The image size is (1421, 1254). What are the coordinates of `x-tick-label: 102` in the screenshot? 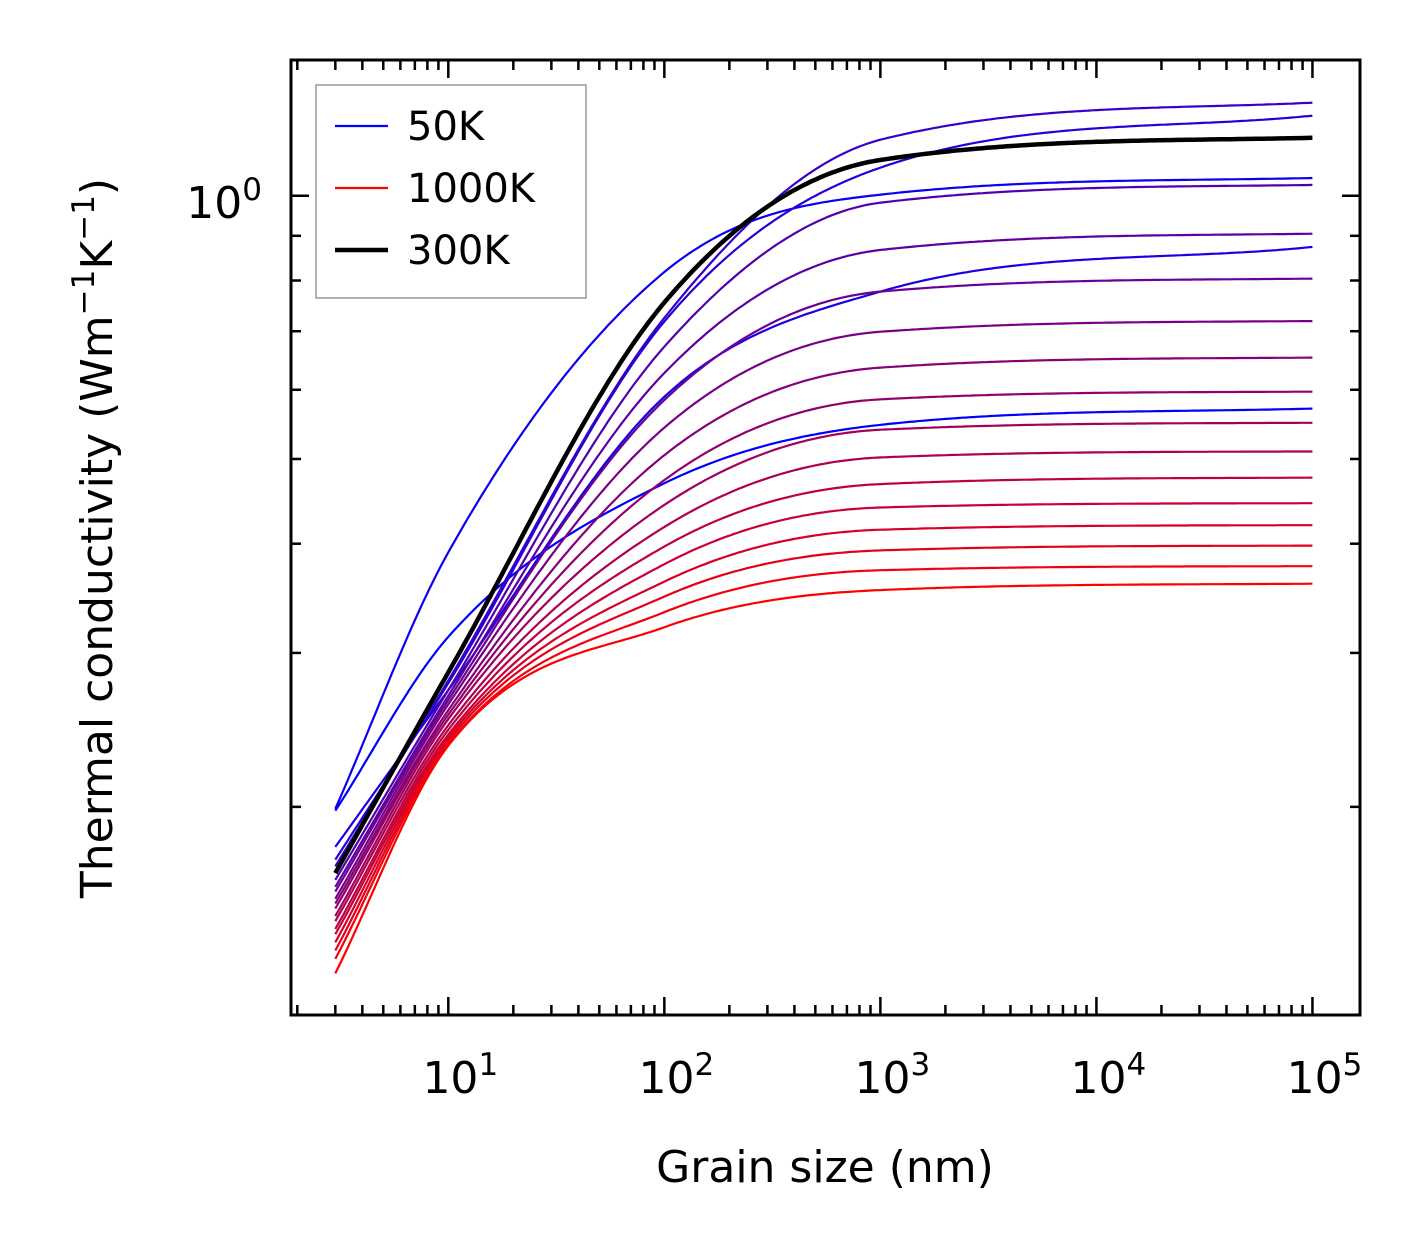 It's located at (676, 1075).